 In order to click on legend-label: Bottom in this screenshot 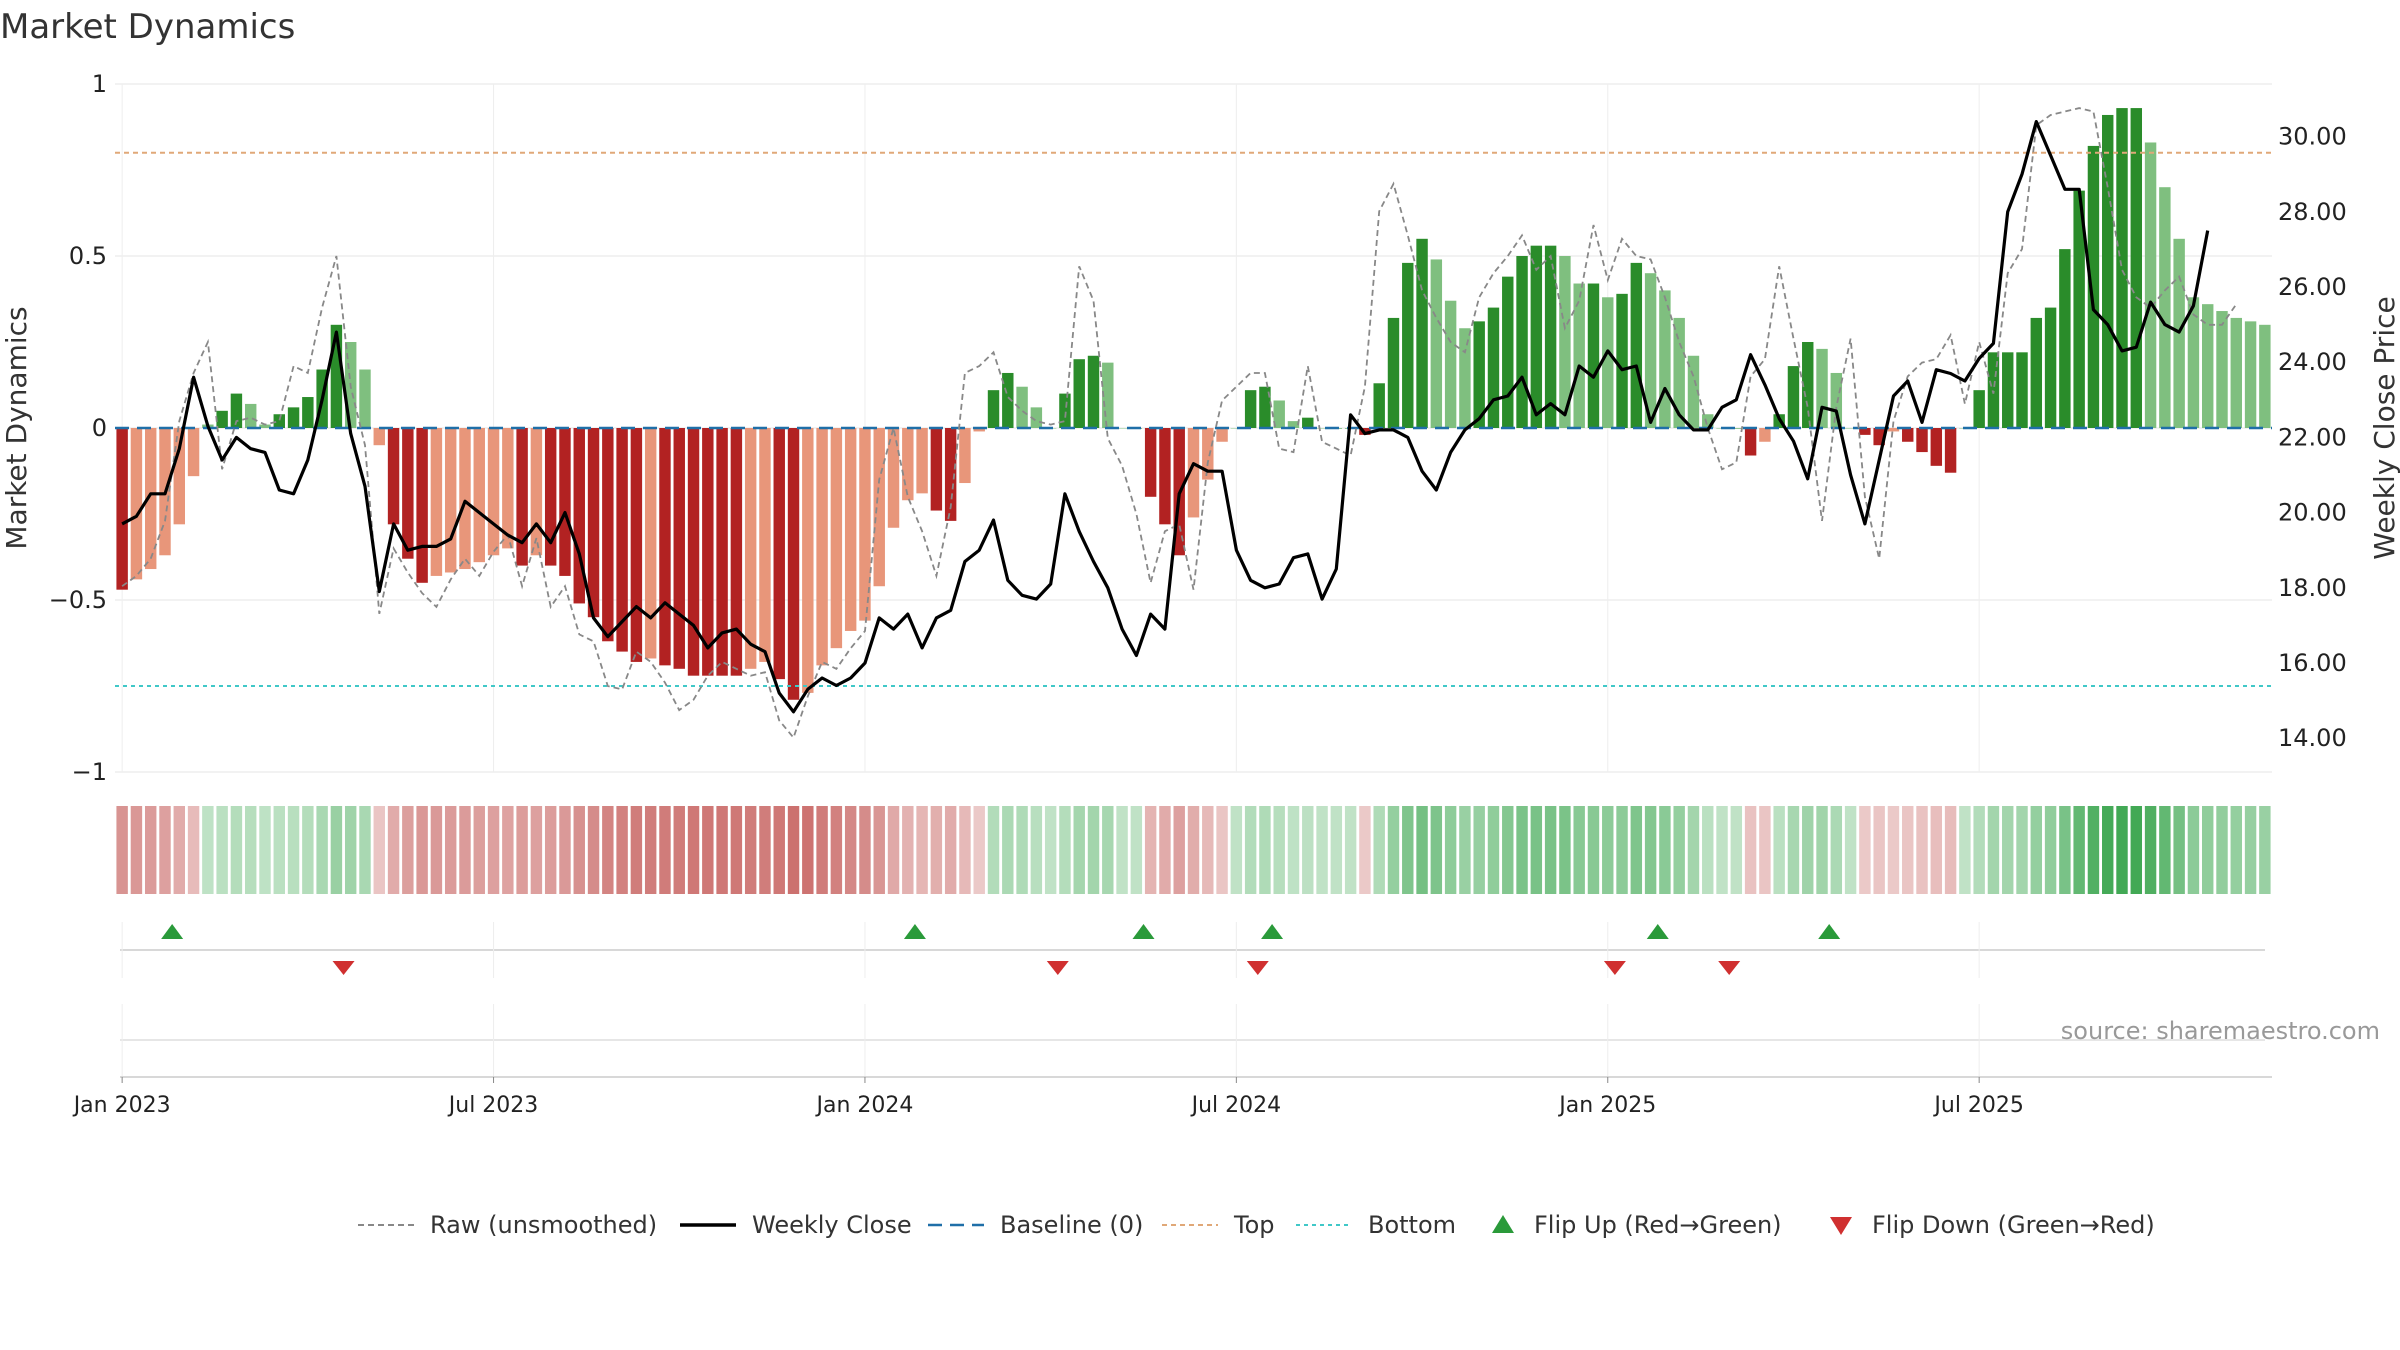, I will do `click(1412, 1225)`.